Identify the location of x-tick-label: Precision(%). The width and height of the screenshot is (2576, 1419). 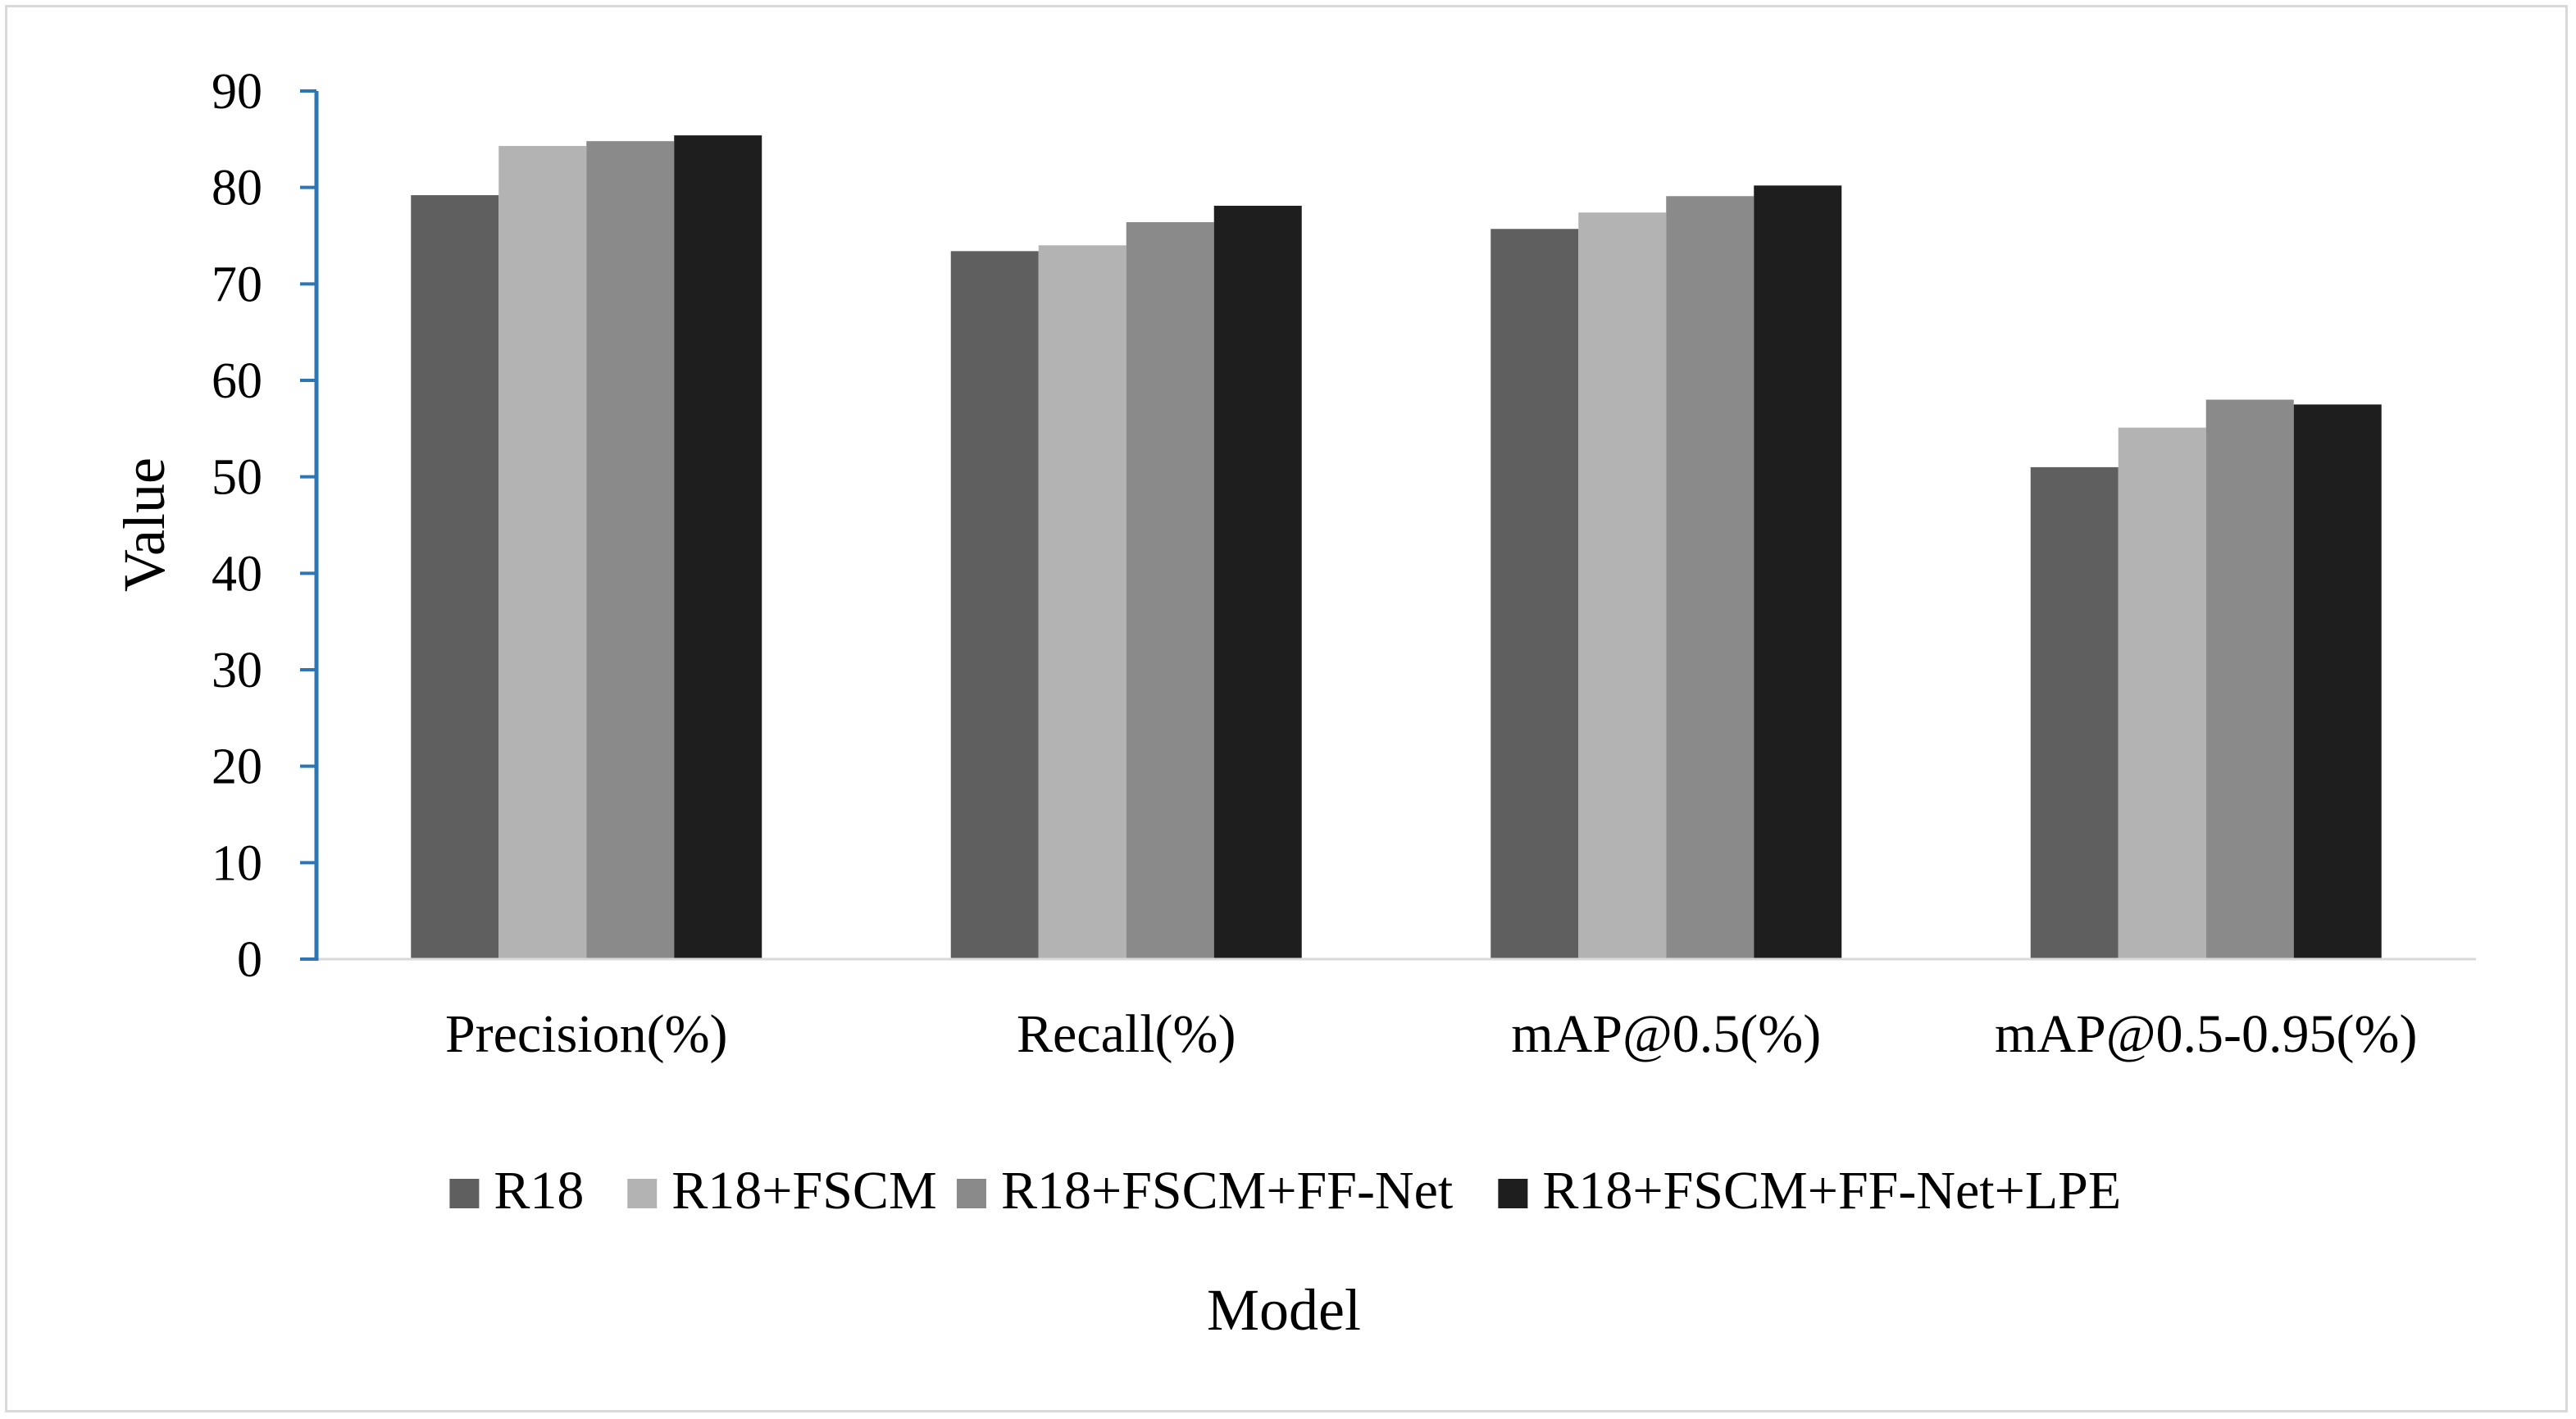
(586, 1034).